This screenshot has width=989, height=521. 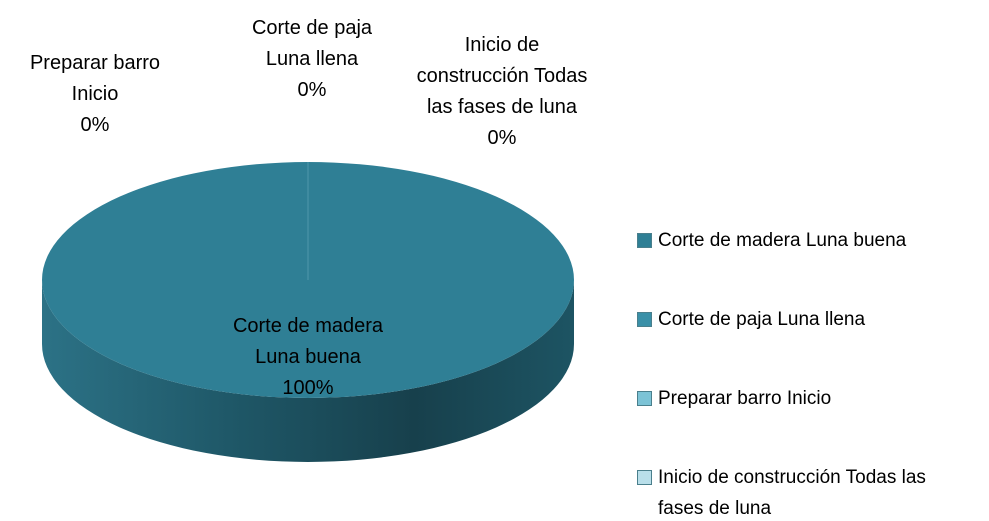 I want to click on data-label: Corte de madera Luna buena 100%, so click(x=308, y=357).